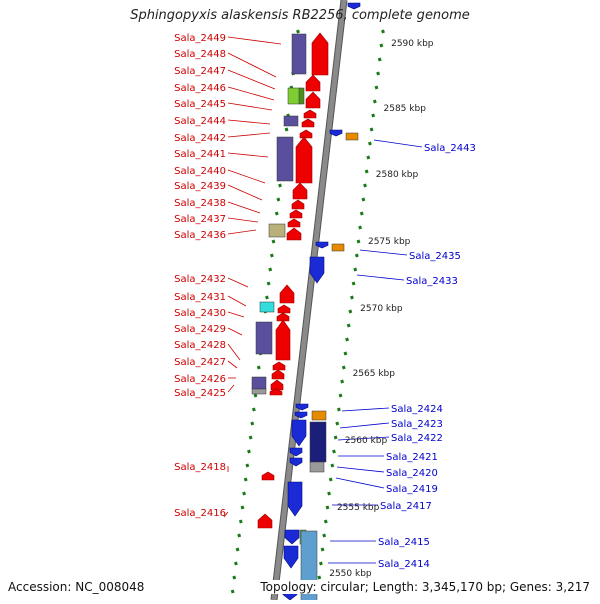  Describe the element at coordinates (200, 393) in the screenshot. I see `left-gene-label: Sala_2425` at that location.